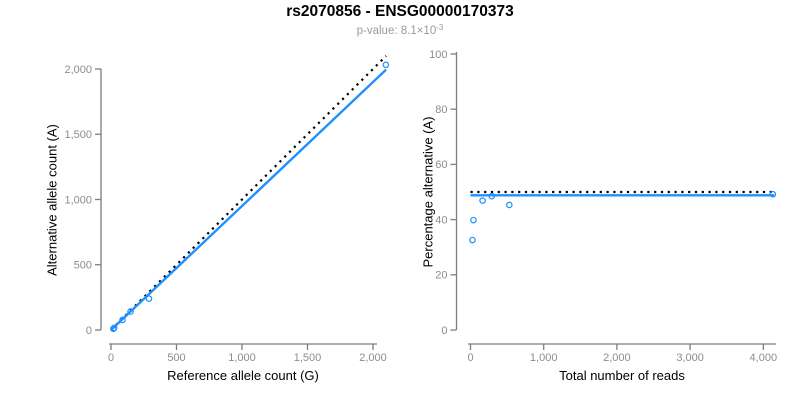 This screenshot has height=400, width=800. Describe the element at coordinates (438, 55) in the screenshot. I see `y-tick-label: 100` at that location.